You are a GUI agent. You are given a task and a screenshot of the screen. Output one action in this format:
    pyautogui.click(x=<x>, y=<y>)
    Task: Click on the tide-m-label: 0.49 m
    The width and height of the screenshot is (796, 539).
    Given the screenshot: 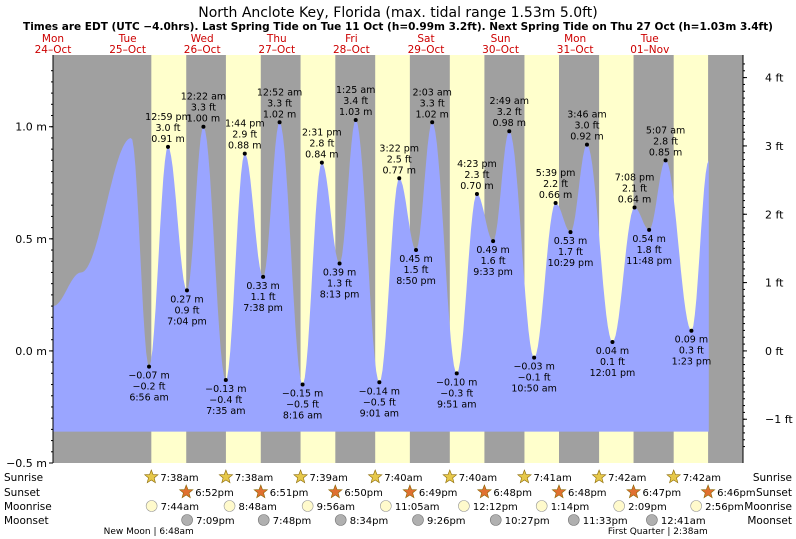 What is the action you would take?
    pyautogui.click(x=492, y=250)
    